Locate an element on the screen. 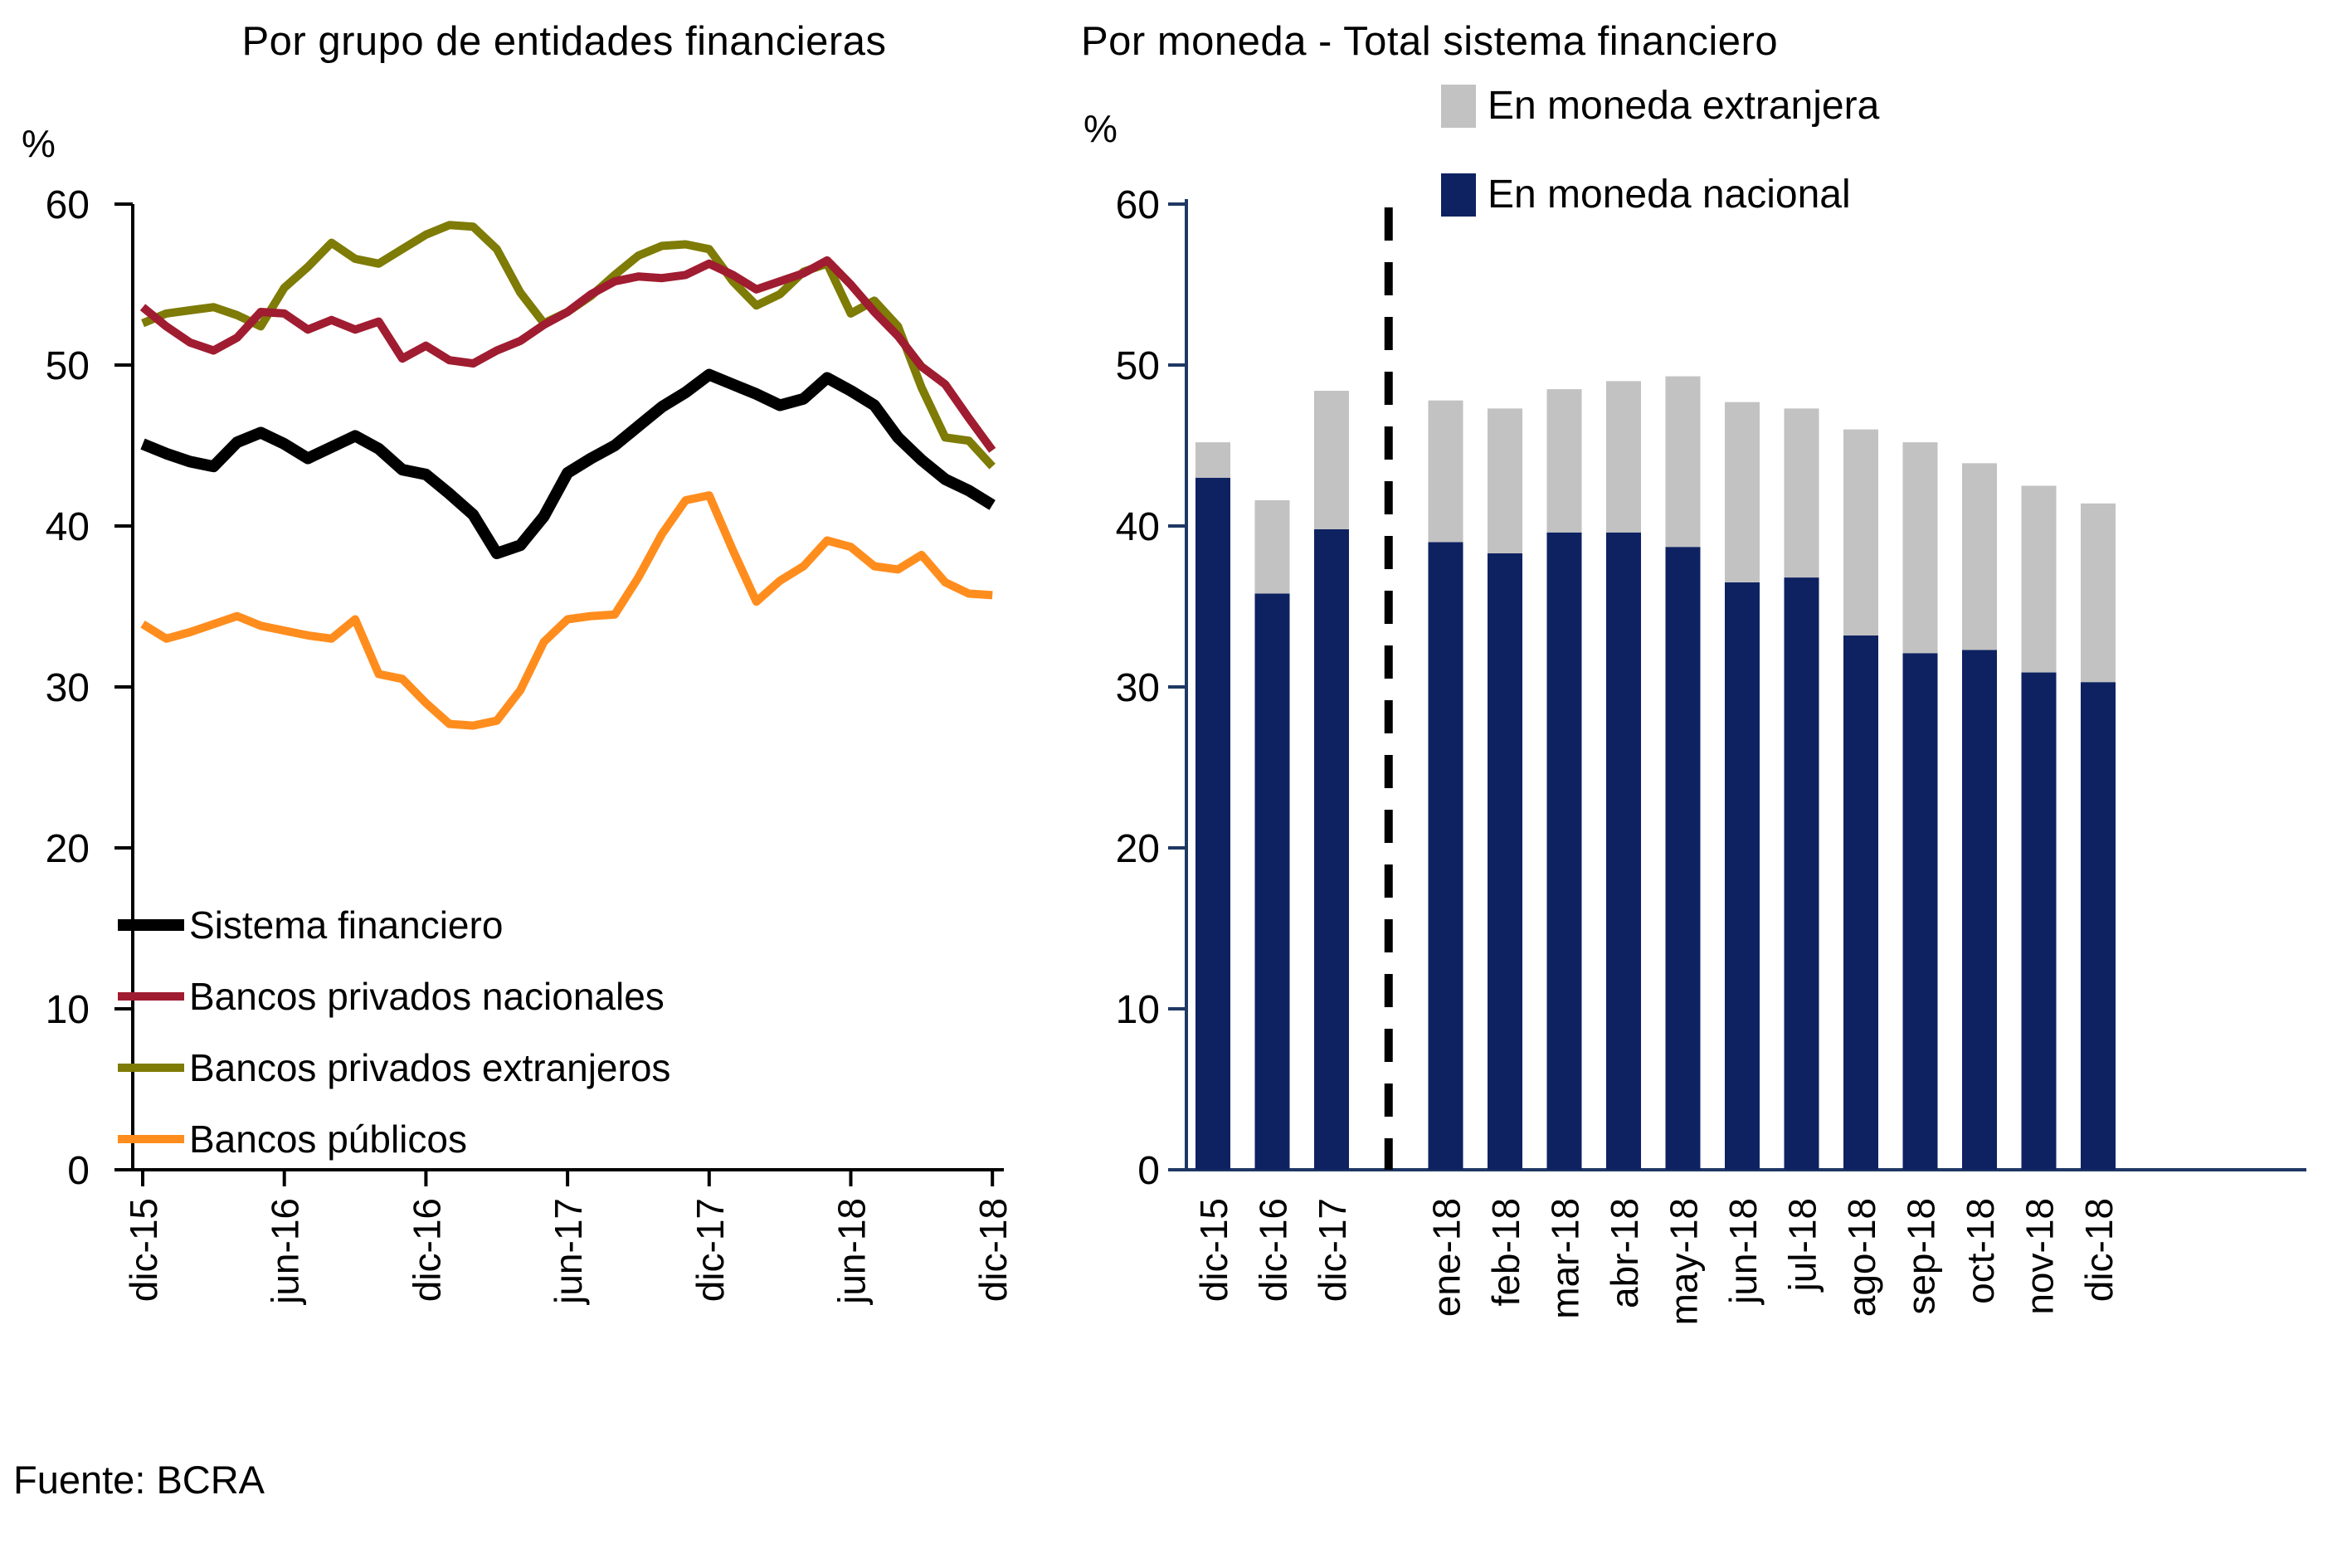  legend-item-bancos-privados-nacionales: Bancos privados nacionales is located at coordinates (394, 996).